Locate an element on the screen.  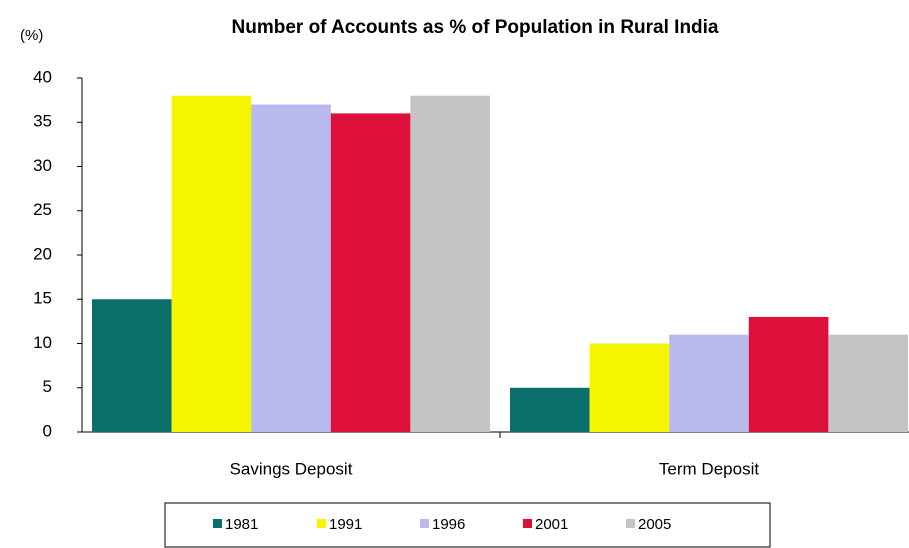
legend-label: 2001 is located at coordinates (551, 524).